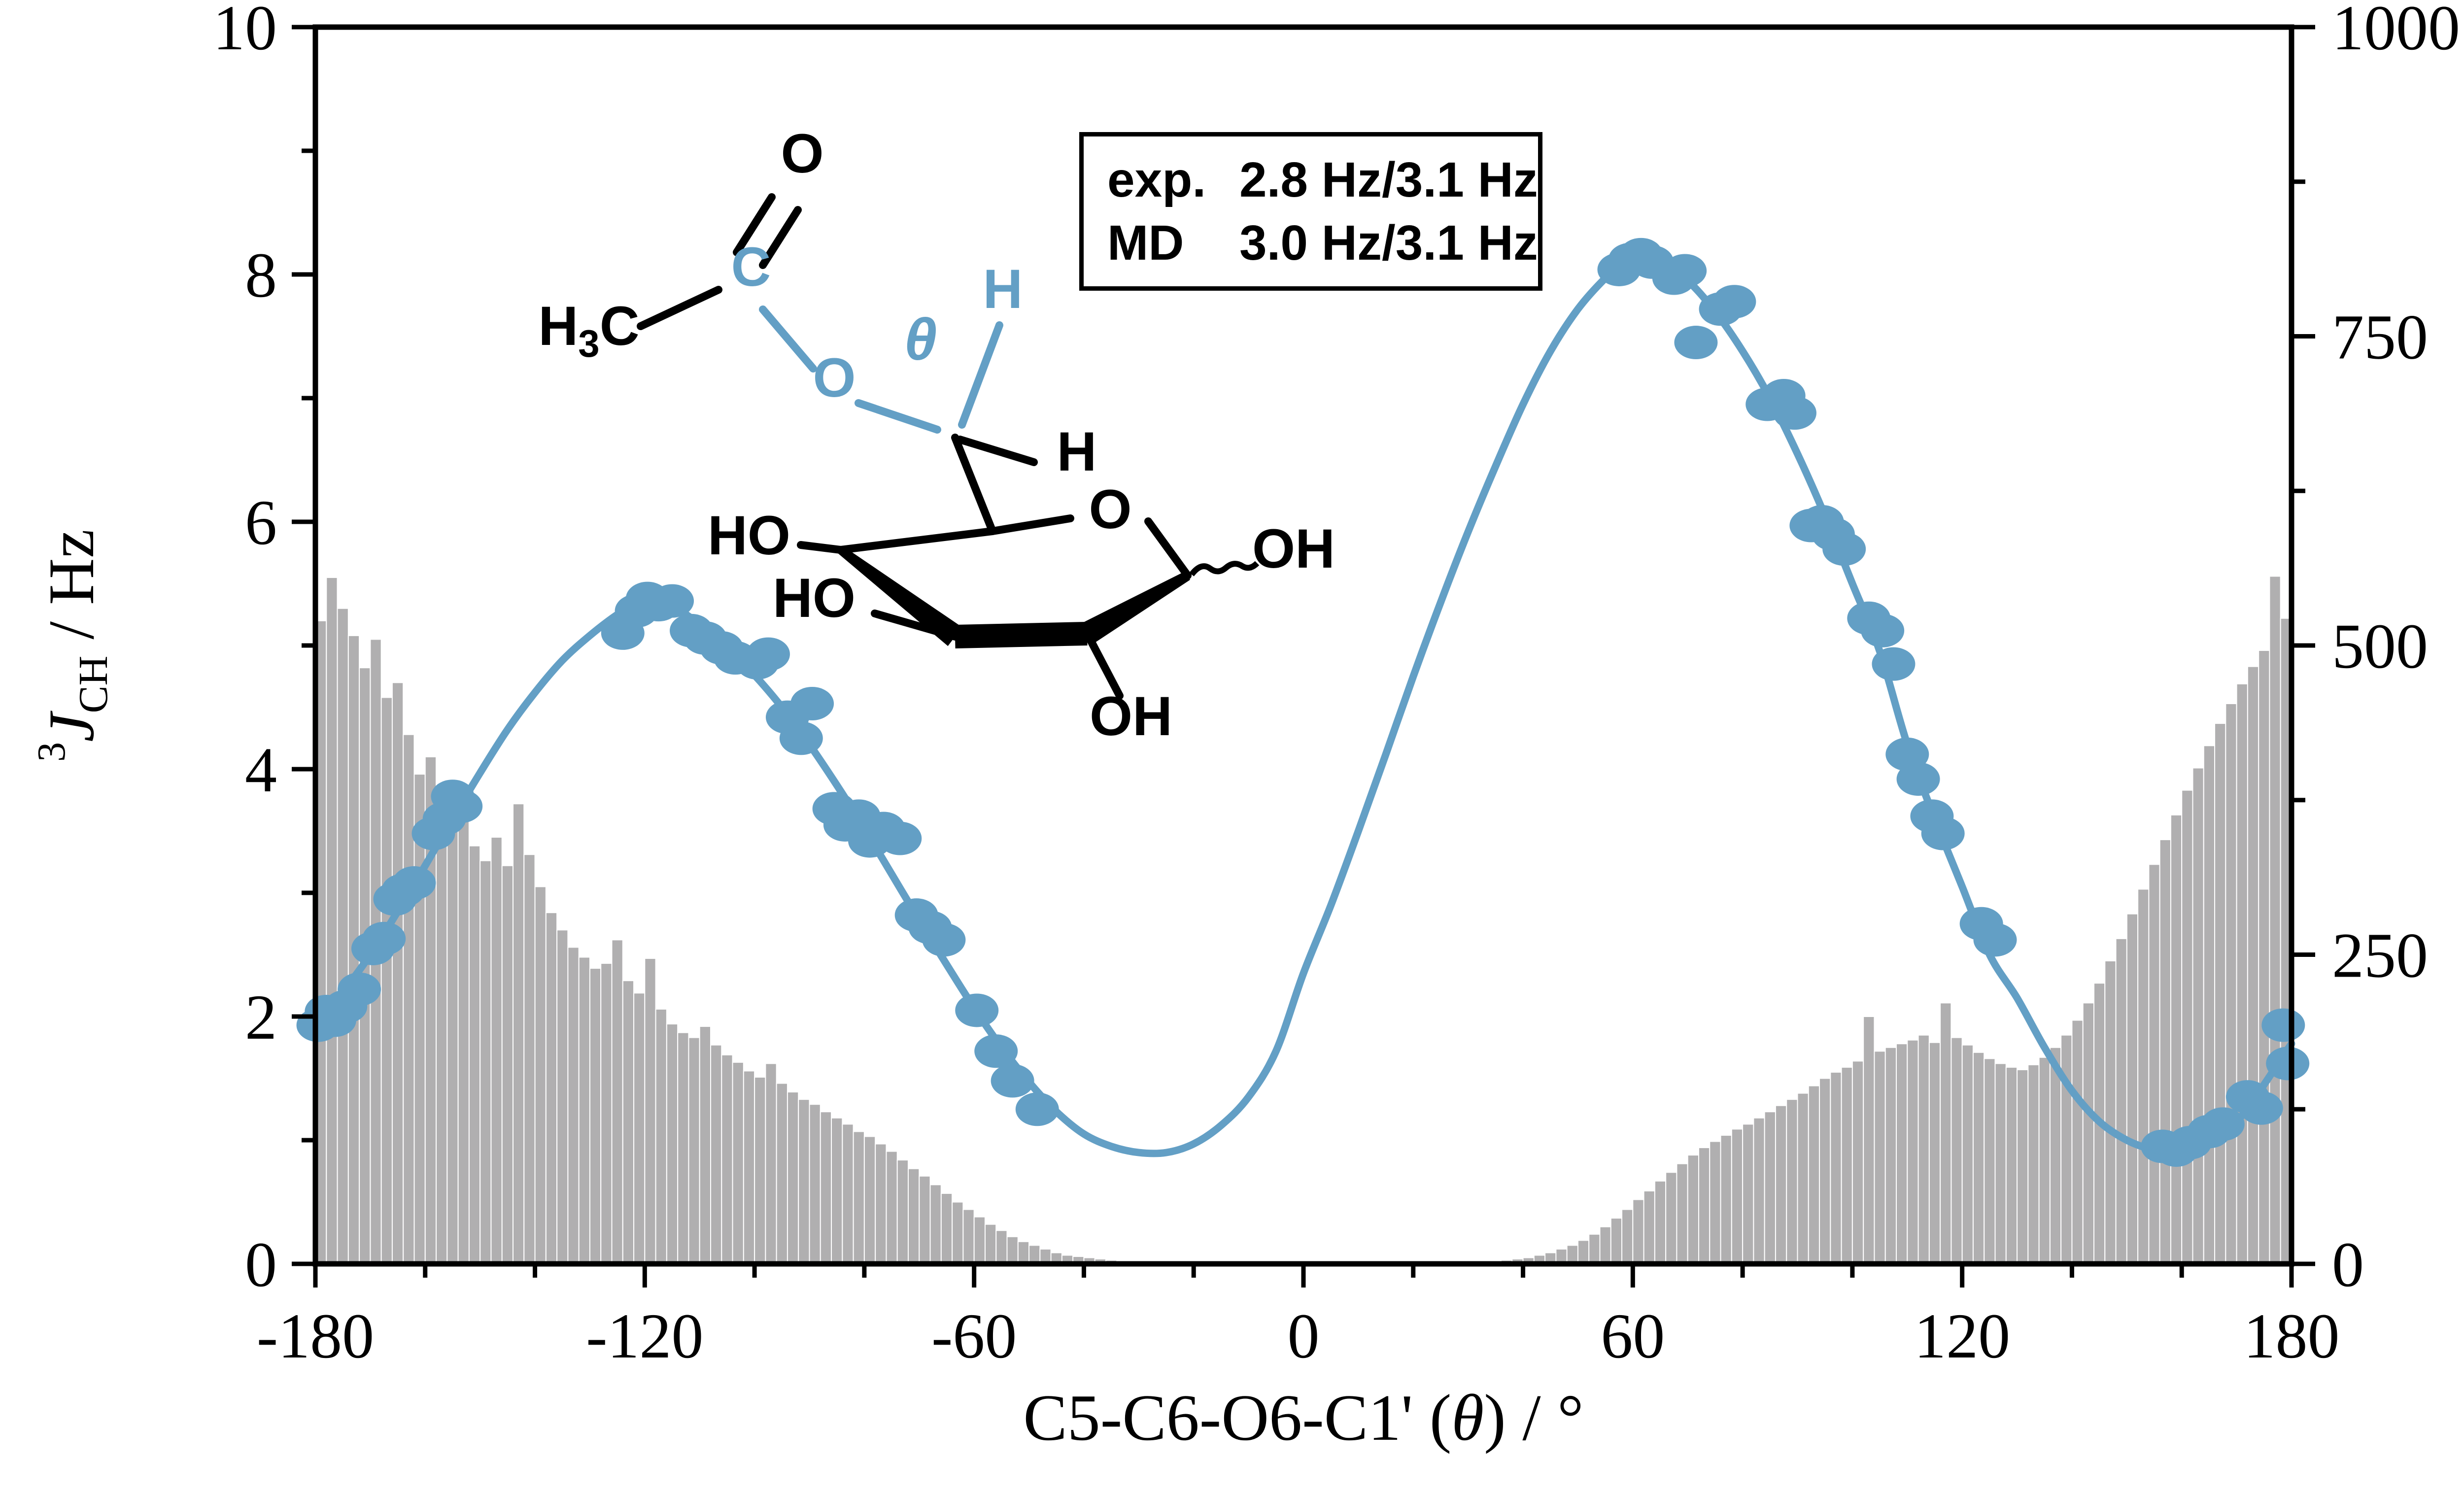 Image resolution: width=2464 pixels, height=1492 pixels. What do you see at coordinates (2380, 337) in the screenshot?
I see `y-right-tick-label: 750` at bounding box center [2380, 337].